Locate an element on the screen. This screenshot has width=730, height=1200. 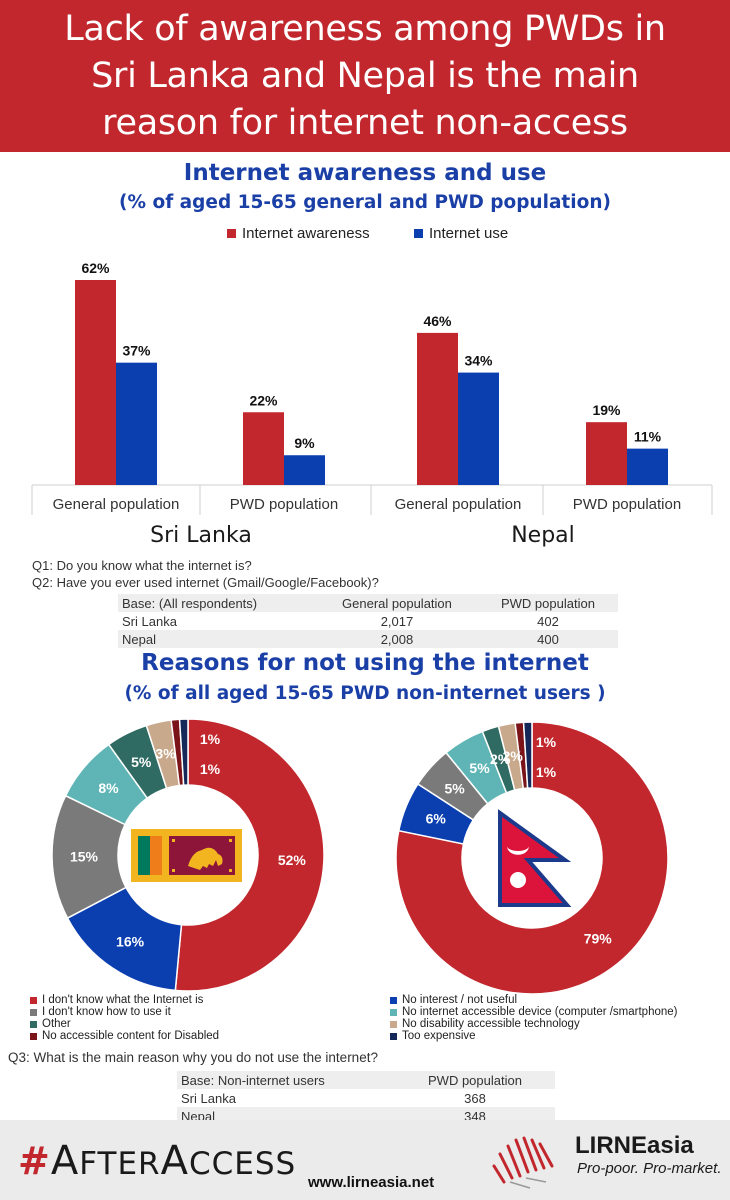
sri-lanka-flag-lion is located at coordinates (205, 858).